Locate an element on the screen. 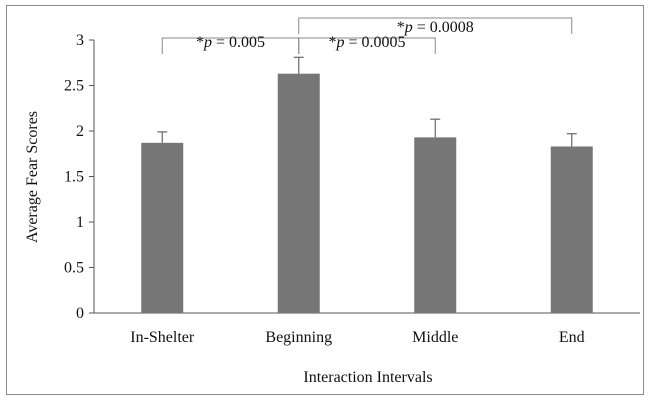 This screenshot has width=650, height=401. x-tick-label: In-Shelter is located at coordinates (162, 337).